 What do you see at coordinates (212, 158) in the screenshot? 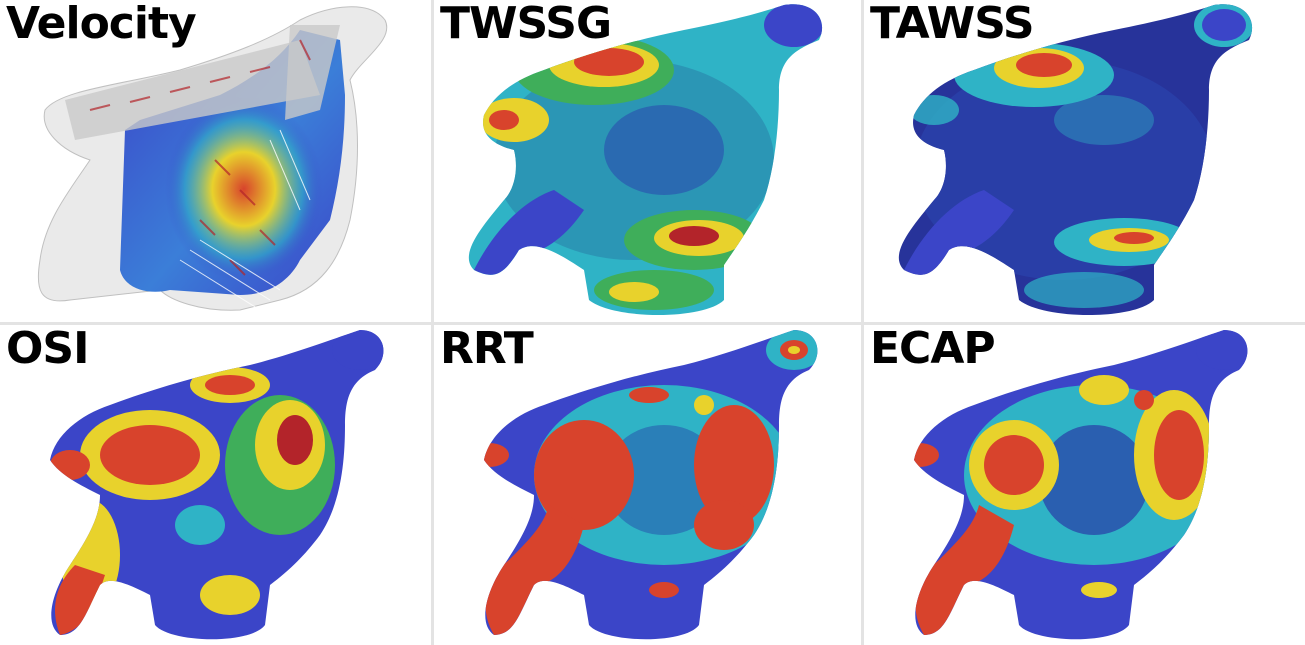
I see `velocity-rendering` at bounding box center [212, 158].